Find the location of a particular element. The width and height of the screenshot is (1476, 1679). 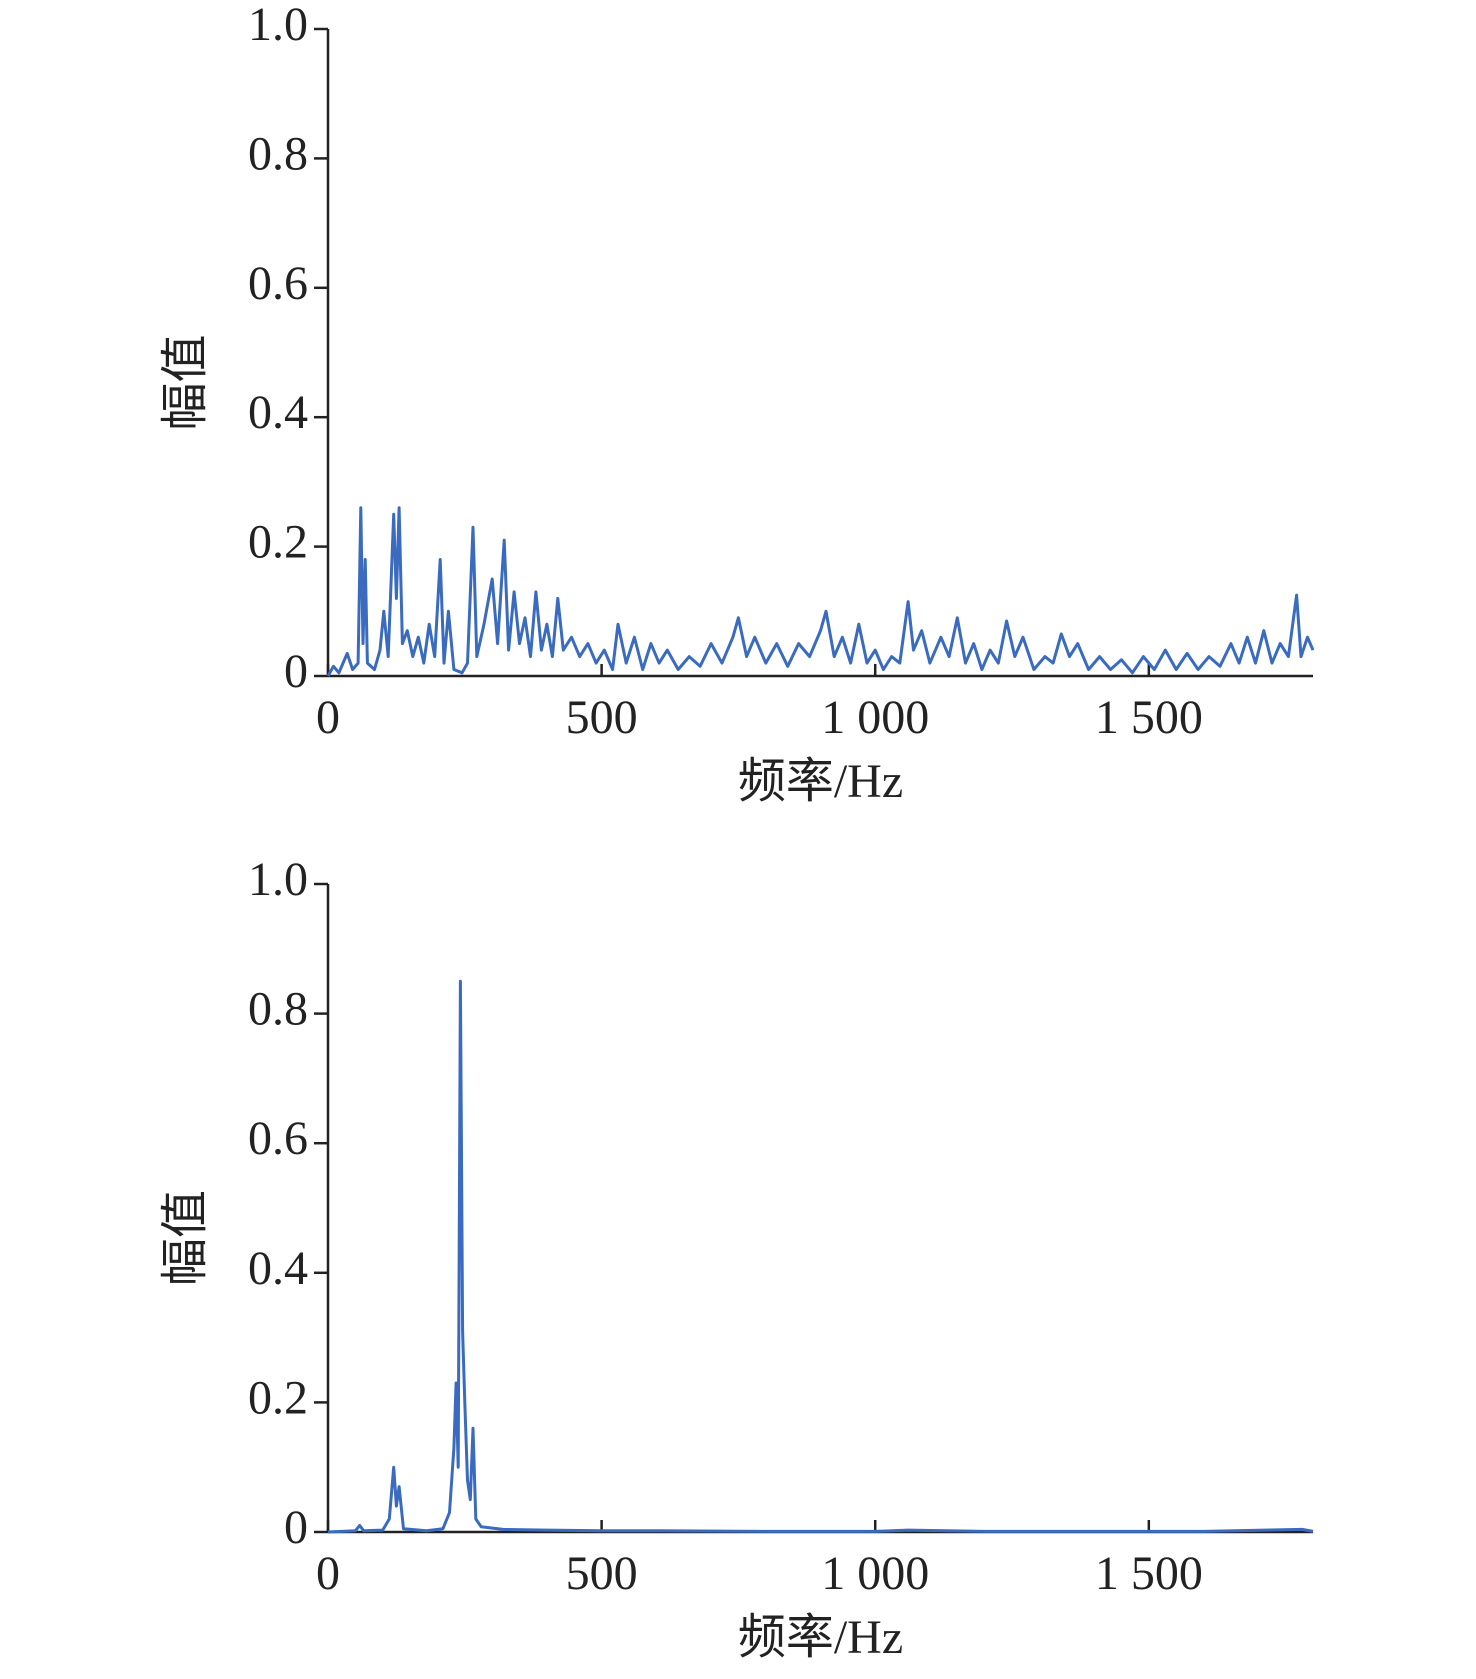

spectrum-line is located at coordinates (820, 591).